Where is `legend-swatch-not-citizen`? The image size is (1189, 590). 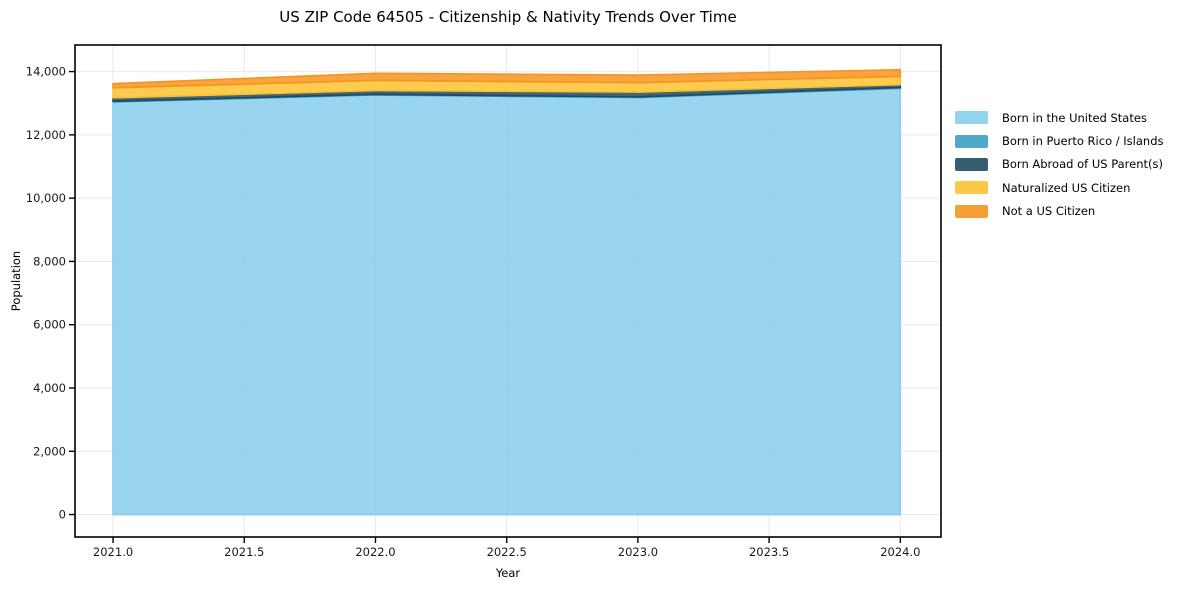
legend-swatch-not-citizen is located at coordinates (971, 211).